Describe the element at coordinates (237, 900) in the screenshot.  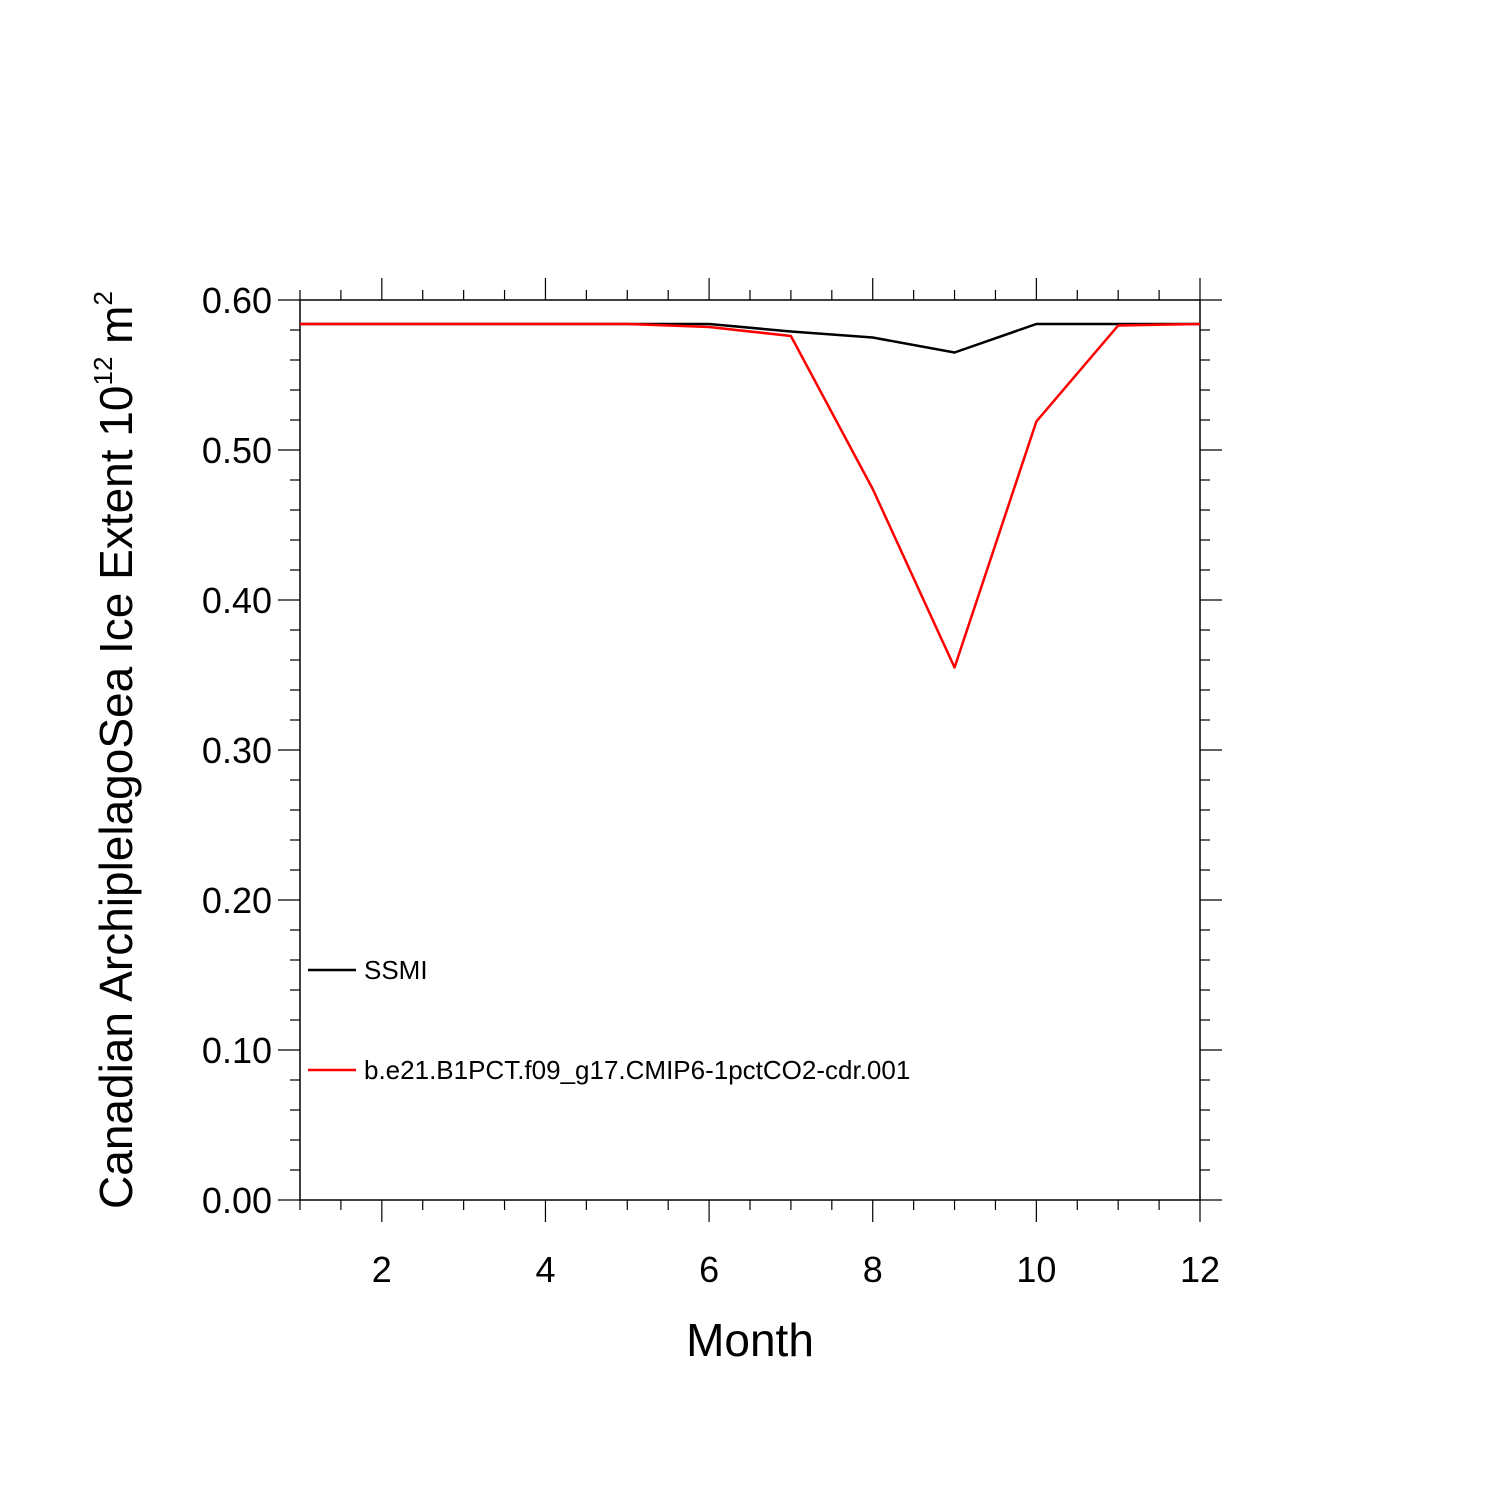
I see `y-tick-label: 0.20` at that location.